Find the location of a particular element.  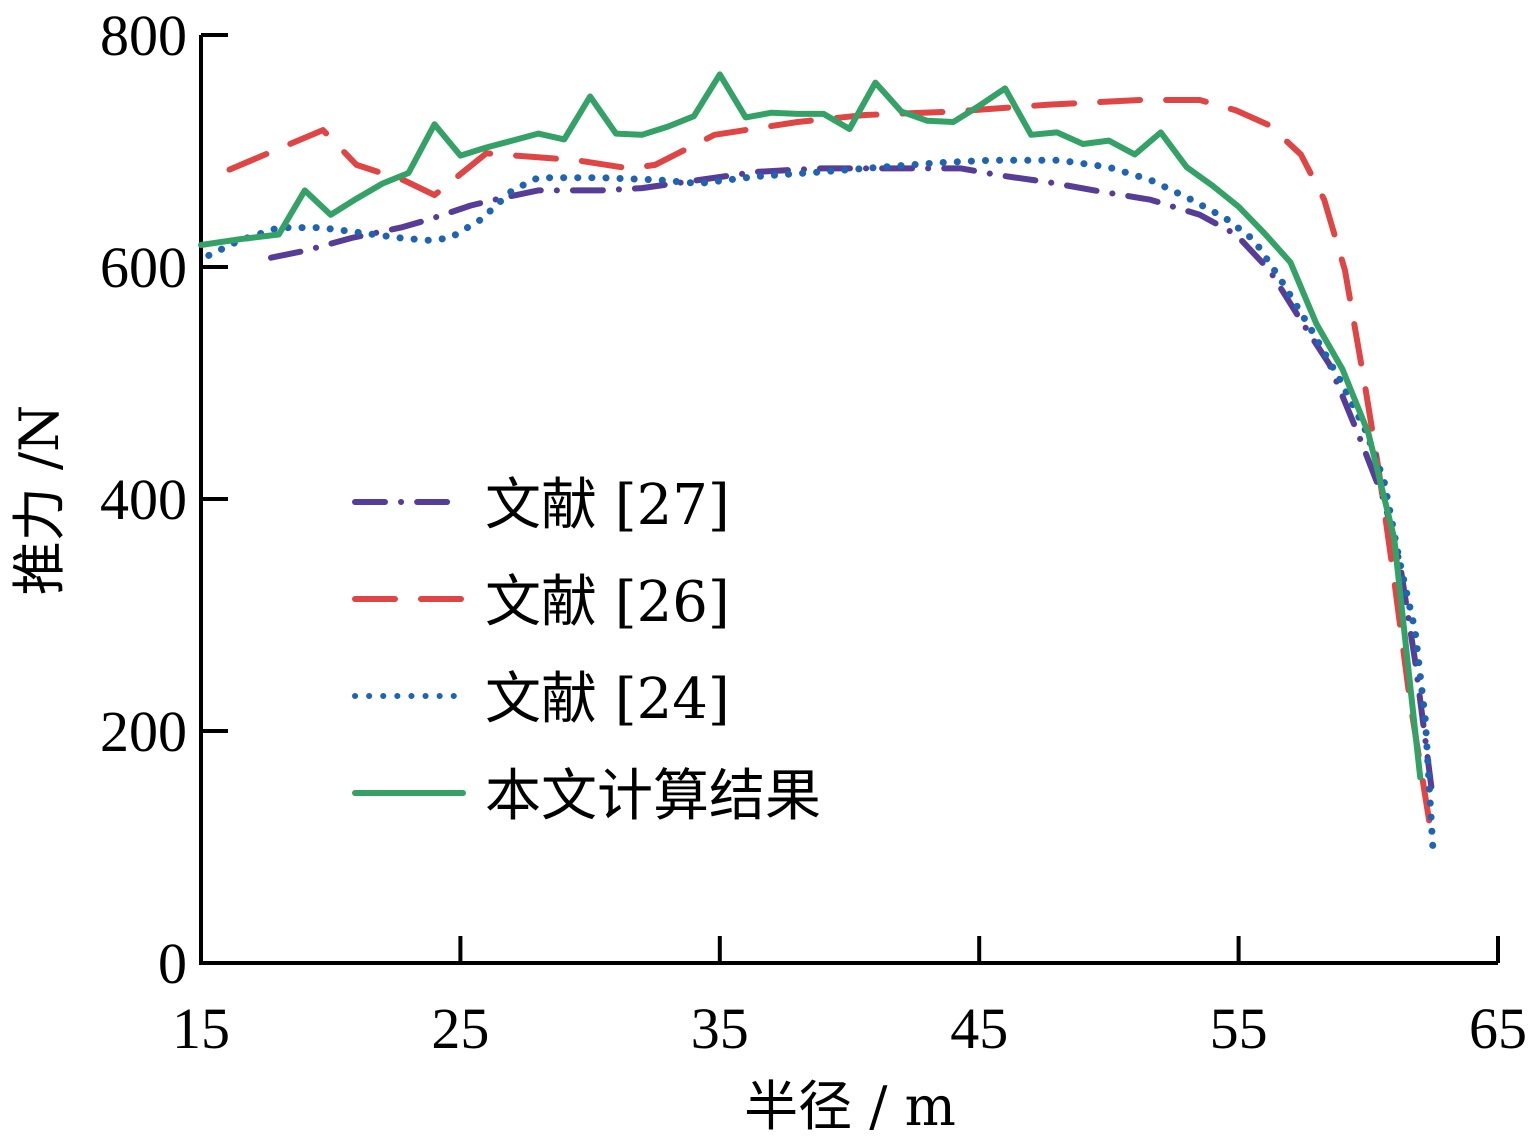

x-tick-label: 15 is located at coordinates (201, 1028).